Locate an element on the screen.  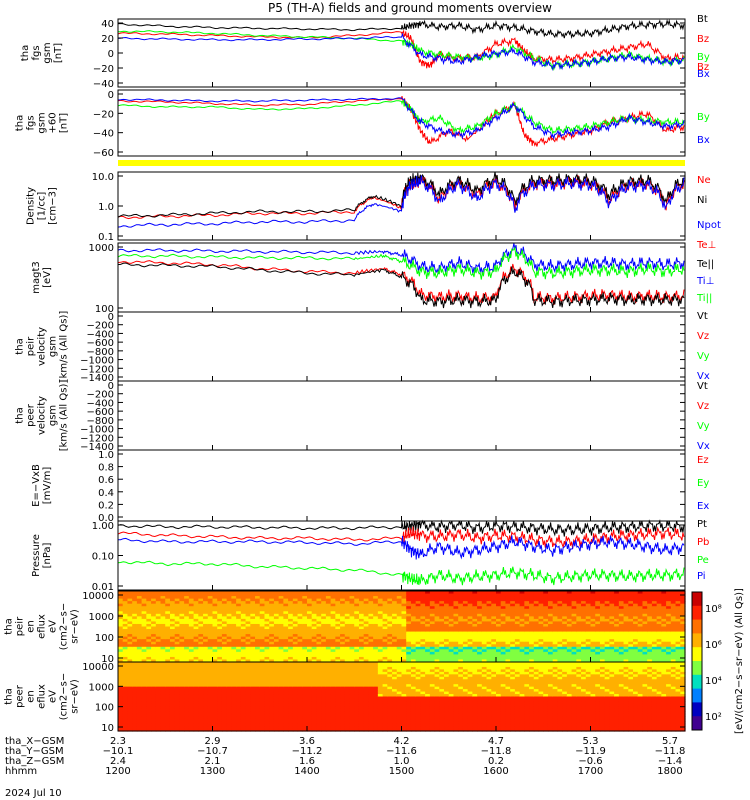
y-tick-label: 1000 is located at coordinates (101, 617).